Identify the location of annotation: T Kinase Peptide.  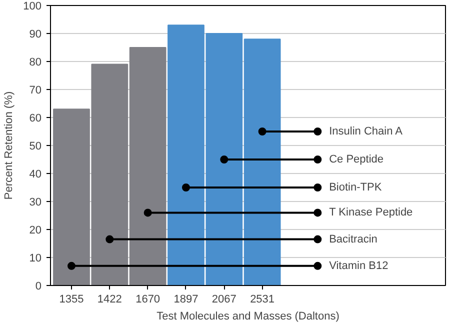
(371, 212).